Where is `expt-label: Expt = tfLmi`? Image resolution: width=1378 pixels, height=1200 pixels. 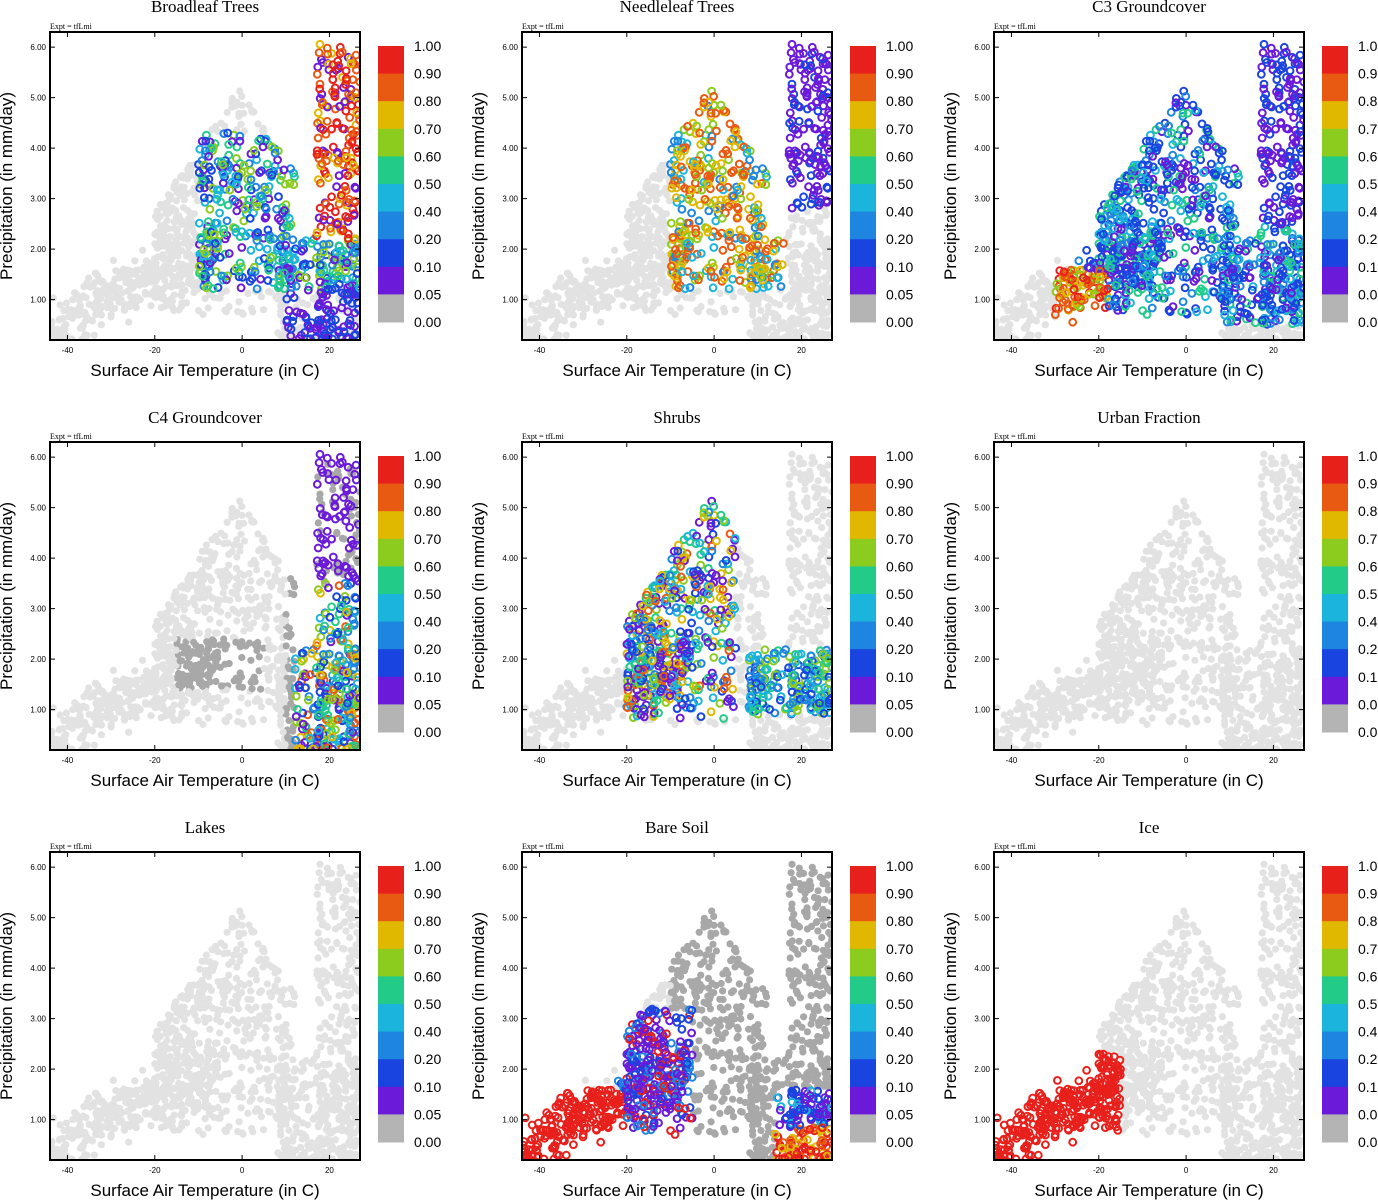 expt-label: Expt = tfLmi is located at coordinates (71, 436).